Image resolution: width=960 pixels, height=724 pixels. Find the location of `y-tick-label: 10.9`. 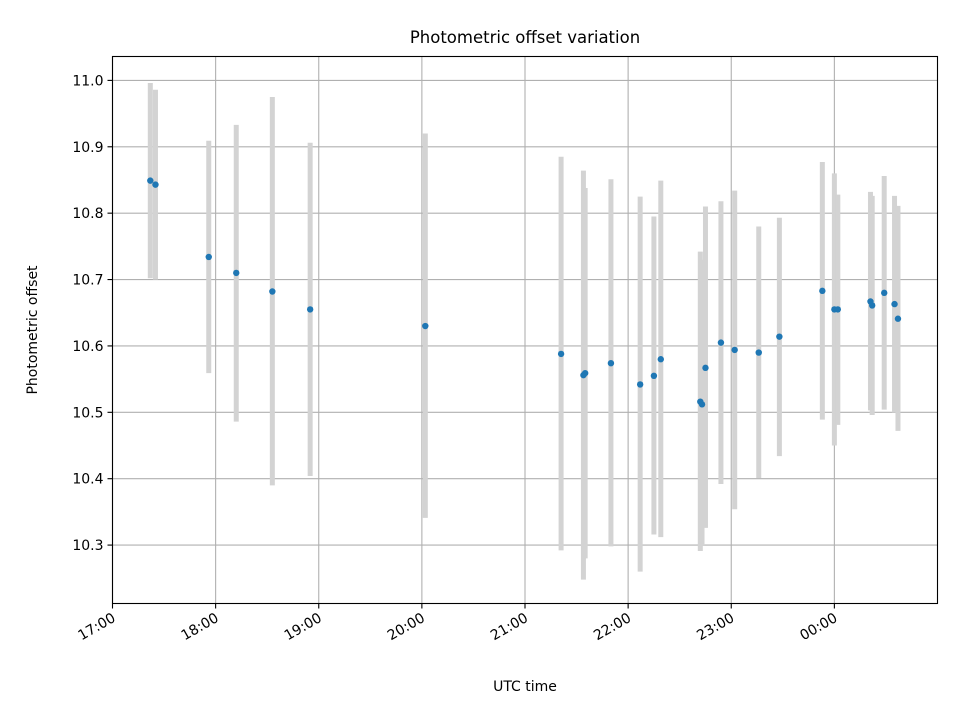

y-tick-label: 10.9 is located at coordinates (87, 148).